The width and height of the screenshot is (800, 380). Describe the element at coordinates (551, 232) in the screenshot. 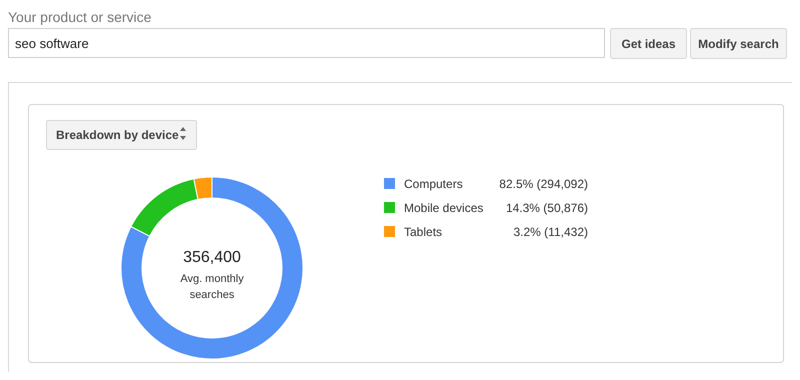

I see `data-label: 3.2% (11,432)` at that location.